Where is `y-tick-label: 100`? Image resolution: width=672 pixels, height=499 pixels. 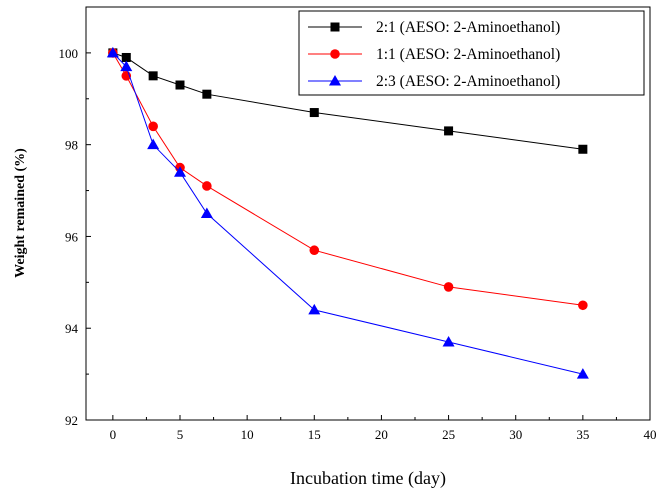
y-tick-label: 100 is located at coordinates (69, 53).